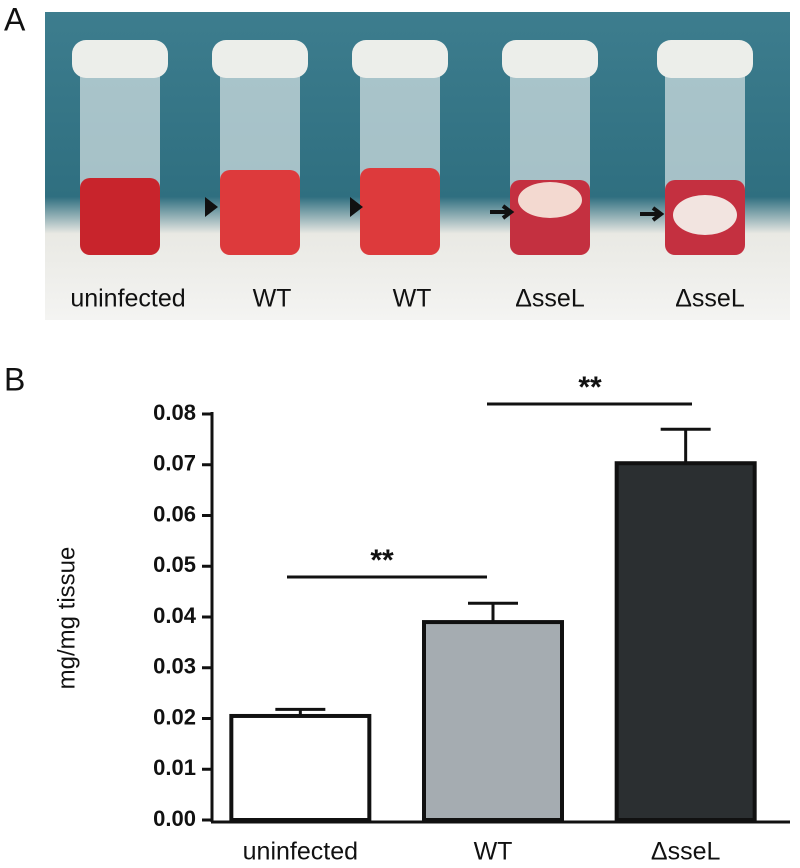 The image size is (800, 868). I want to click on y-tick-label: 0.02, so click(174, 716).